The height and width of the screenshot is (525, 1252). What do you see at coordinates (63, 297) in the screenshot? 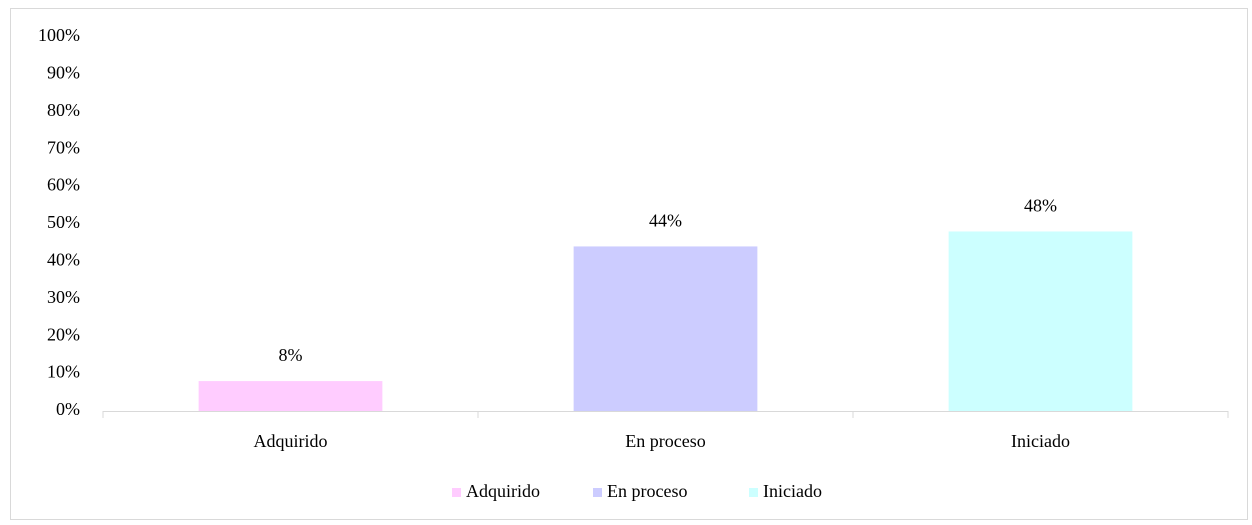
I see `y-tick-label: 30%` at bounding box center [63, 297].